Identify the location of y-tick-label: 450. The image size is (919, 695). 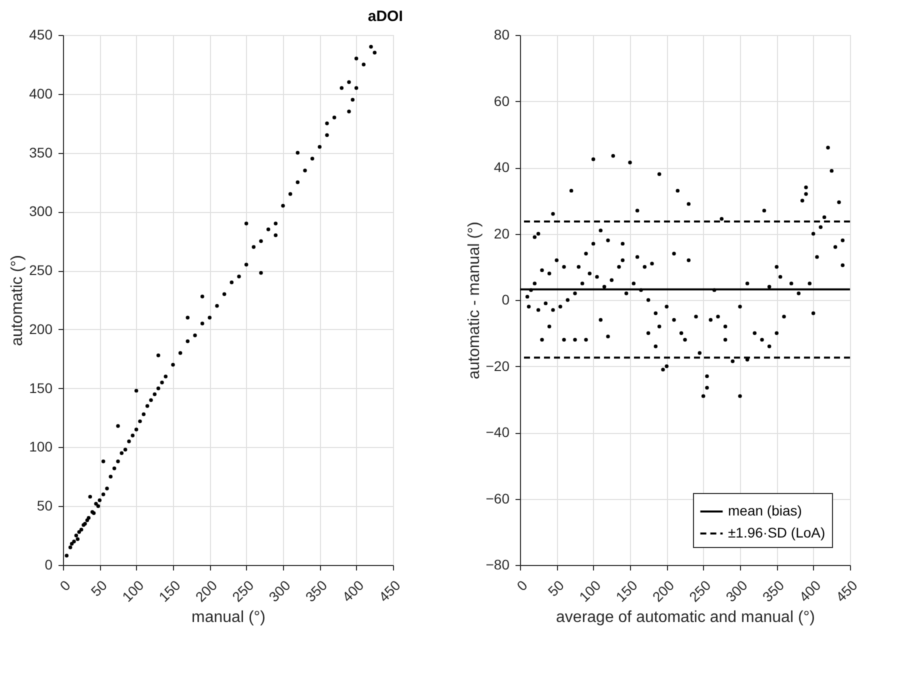
(41, 34).